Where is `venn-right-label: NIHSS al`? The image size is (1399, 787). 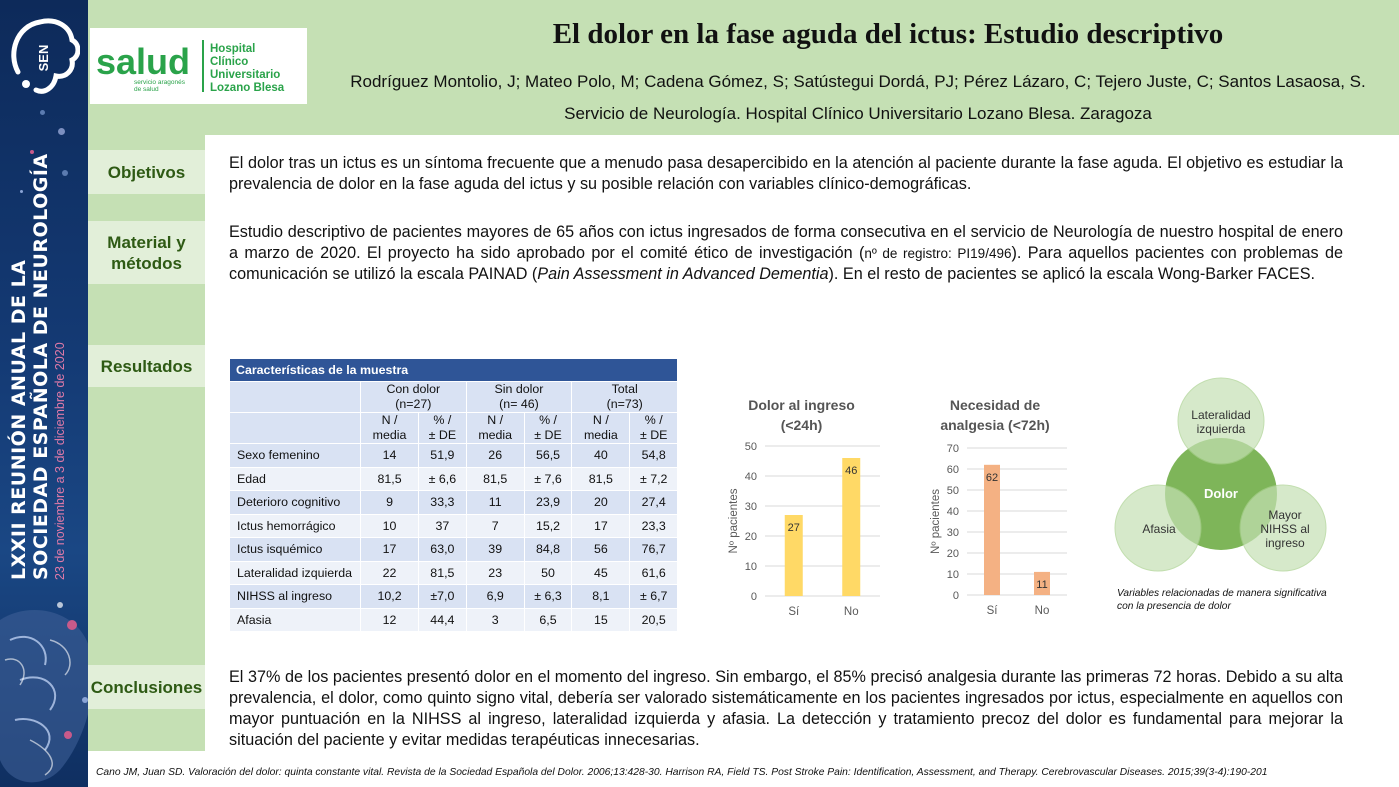
venn-right-label: NIHSS al is located at coordinates (1284, 529).